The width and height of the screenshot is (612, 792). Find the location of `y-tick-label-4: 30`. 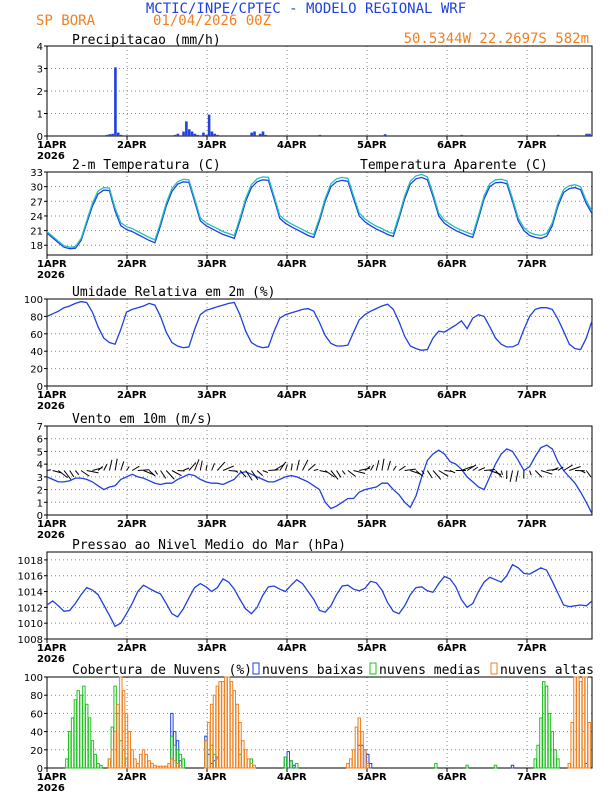

y-tick-label-4: 30 is located at coordinates (36, 188).